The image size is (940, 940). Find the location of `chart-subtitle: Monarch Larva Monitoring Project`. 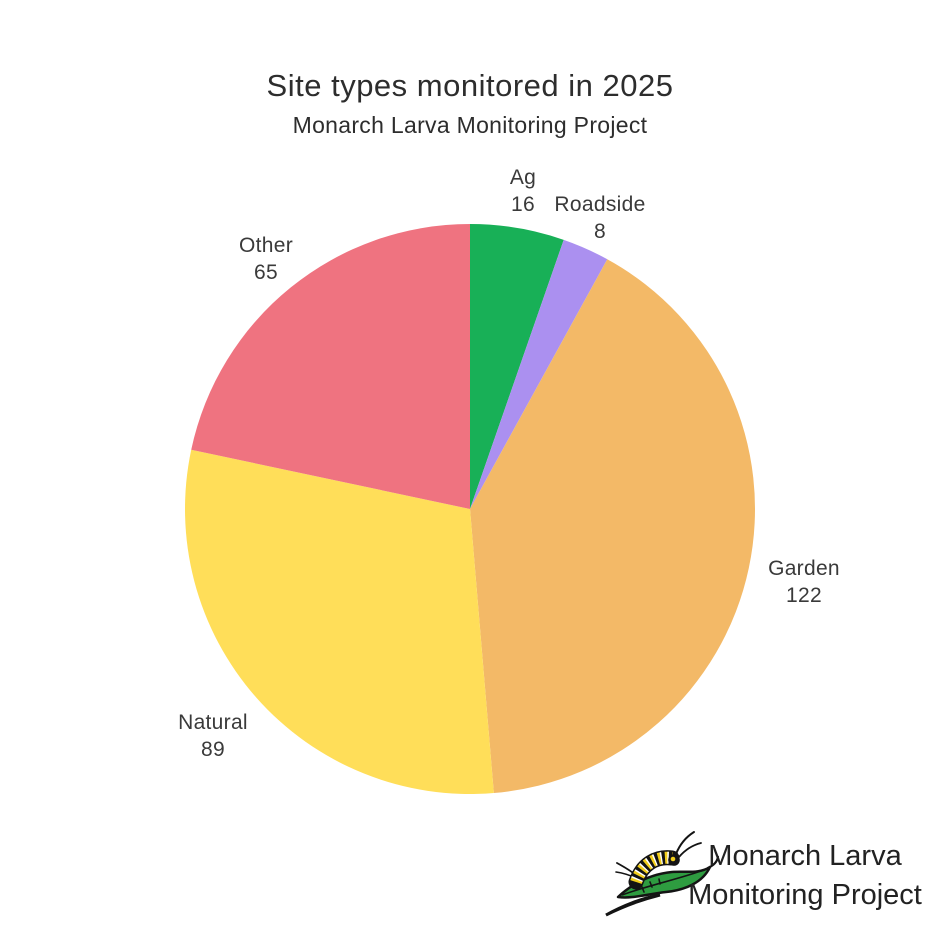

chart-subtitle: Monarch Larva Monitoring Project is located at coordinates (470, 125).